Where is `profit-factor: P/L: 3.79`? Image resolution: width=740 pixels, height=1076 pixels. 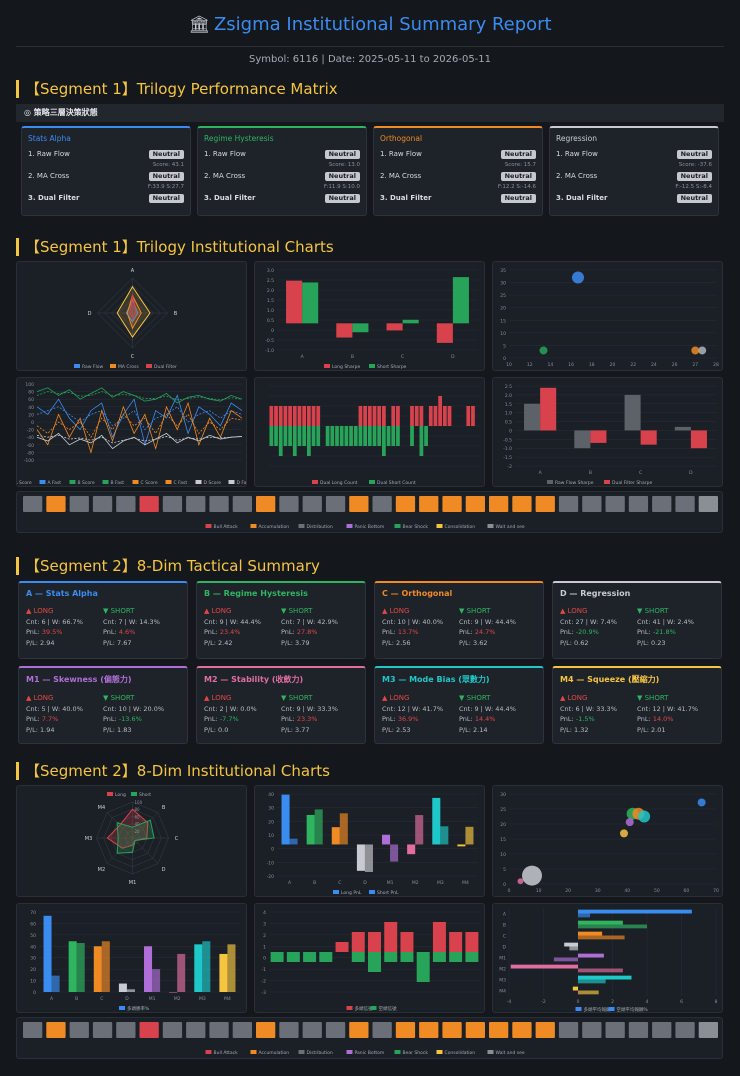
profit-factor: P/L: 3.79 is located at coordinates (295, 642).